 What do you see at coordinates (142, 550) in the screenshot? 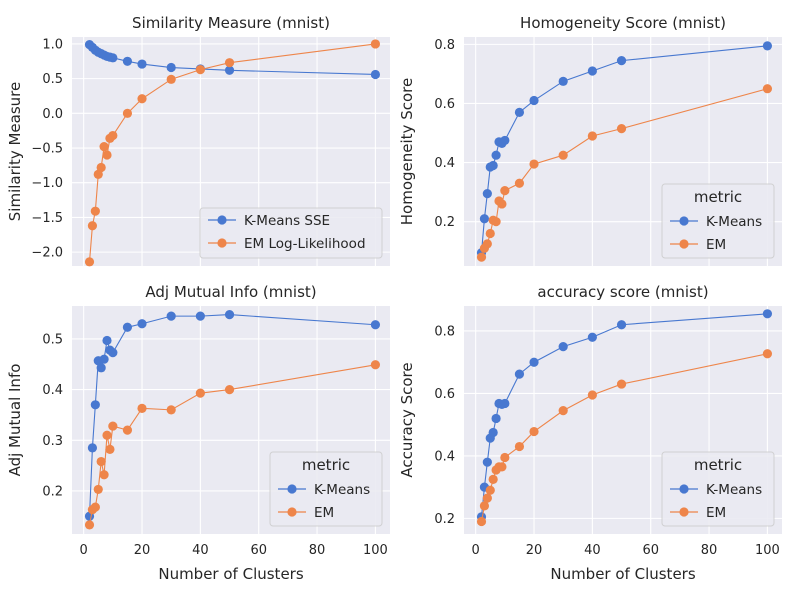
I see `x-tick-label: 20` at bounding box center [142, 550].